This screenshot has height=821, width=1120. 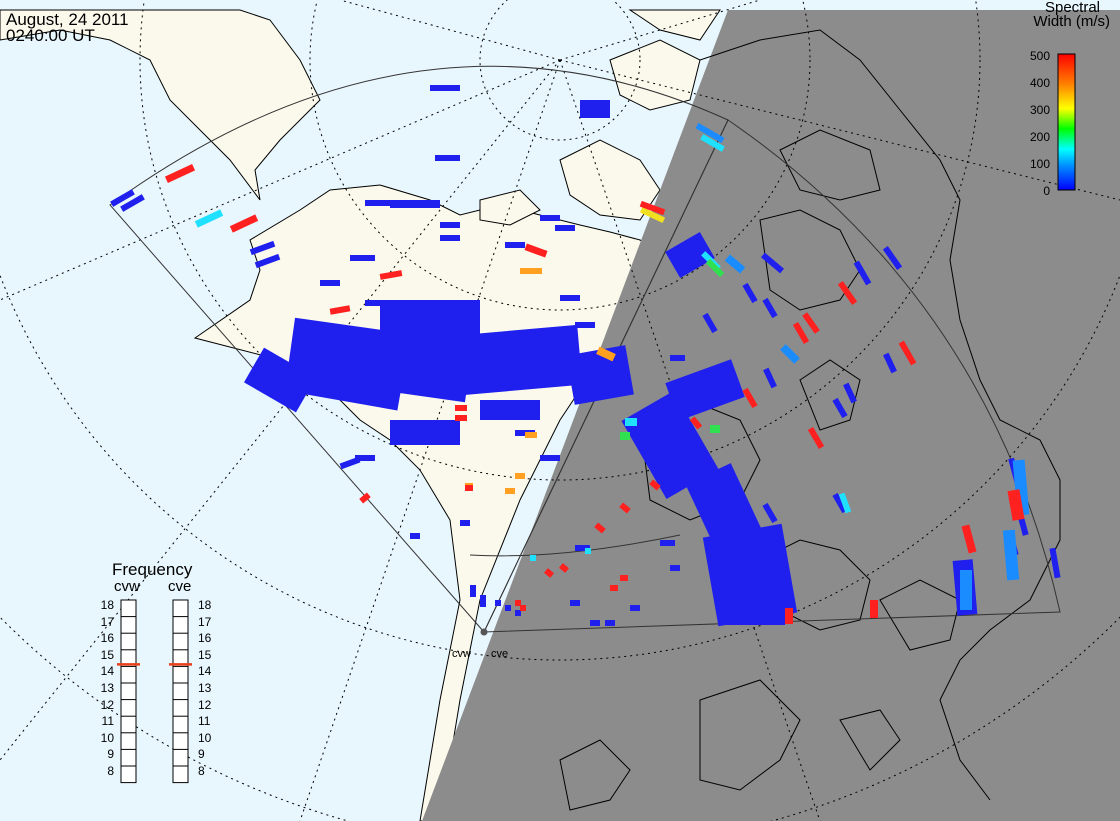 I want to click on site-label-cve: cve, so click(x=500, y=654).